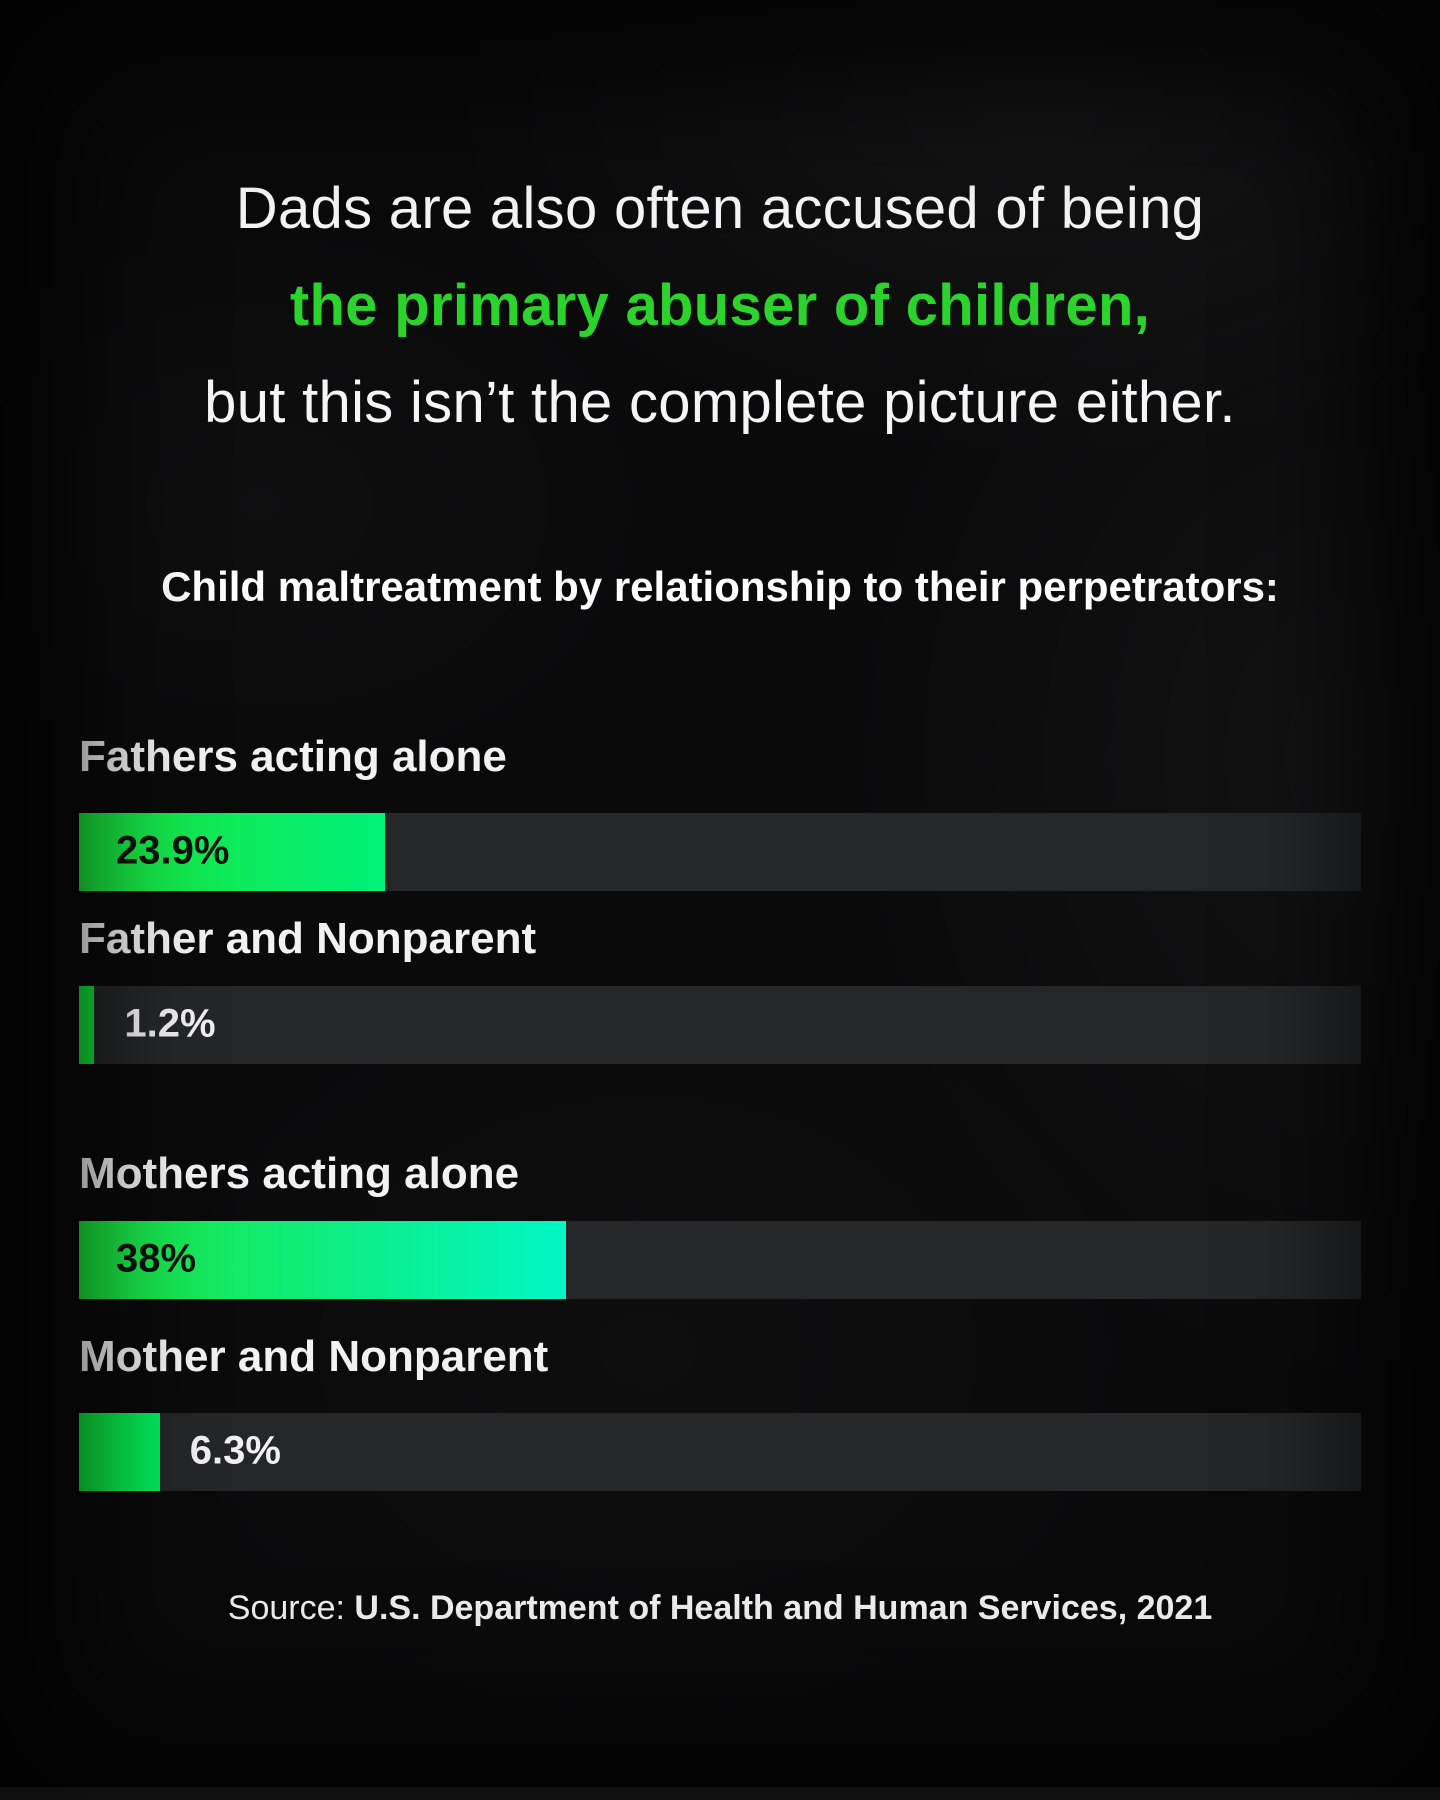  Describe the element at coordinates (720, 852) in the screenshot. I see `bar-track: 23.9%` at that location.